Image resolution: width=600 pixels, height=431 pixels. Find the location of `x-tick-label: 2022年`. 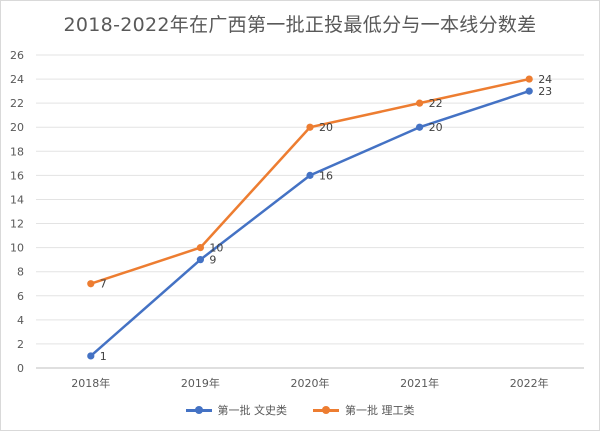

x-tick-label: 2022年 is located at coordinates (529, 383).